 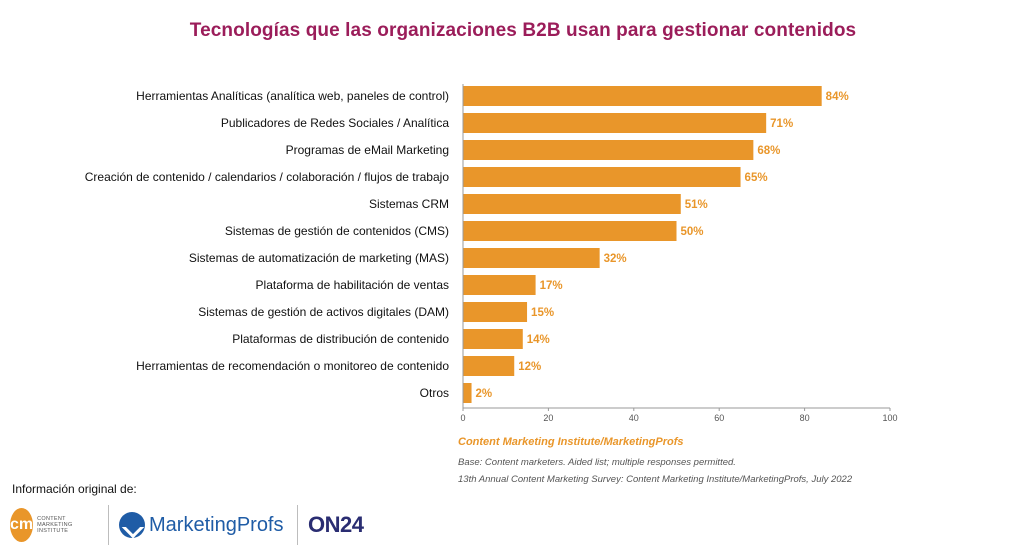 What do you see at coordinates (538, 340) in the screenshot?
I see `value-label: 14%` at bounding box center [538, 340].